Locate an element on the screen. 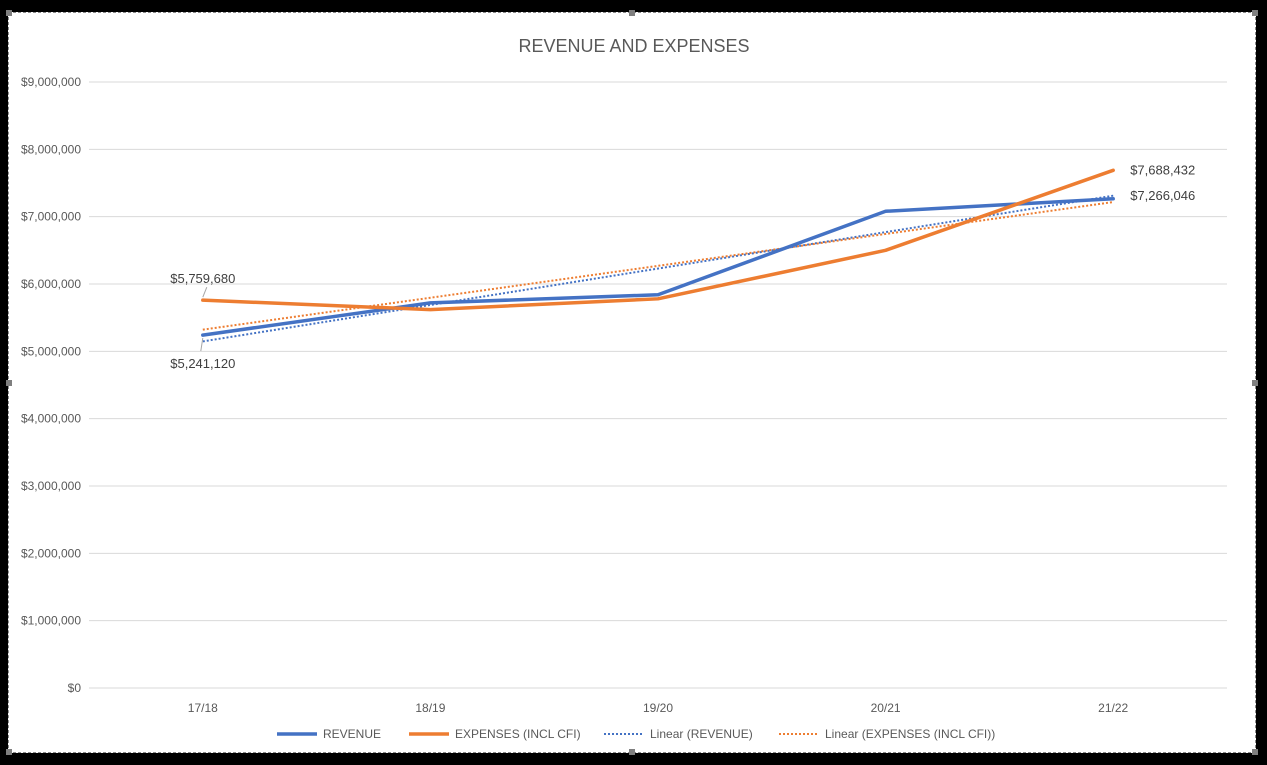  trendline-linear-revenue is located at coordinates (658, 268).